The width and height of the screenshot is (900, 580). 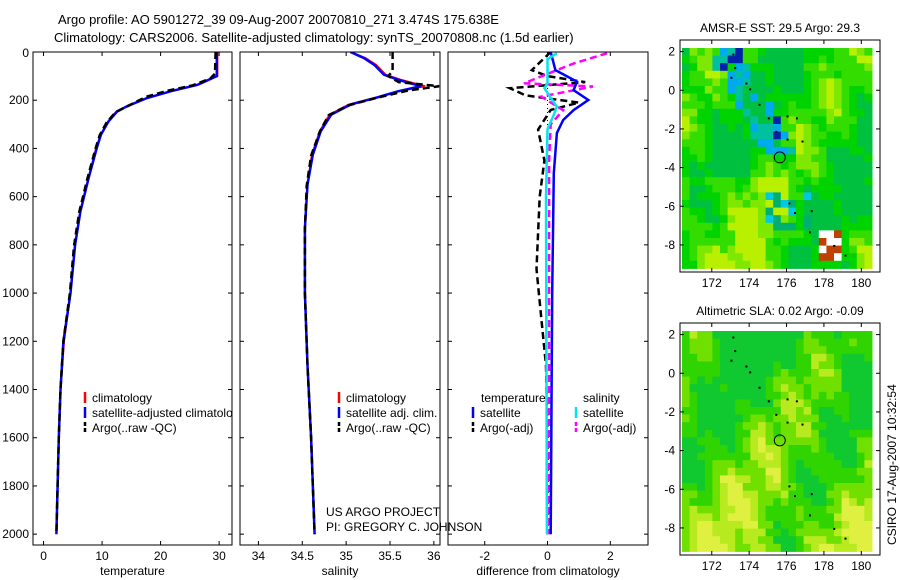 What do you see at coordinates (669, 412) in the screenshot?
I see `lat-tick-label: -2` at bounding box center [669, 412].